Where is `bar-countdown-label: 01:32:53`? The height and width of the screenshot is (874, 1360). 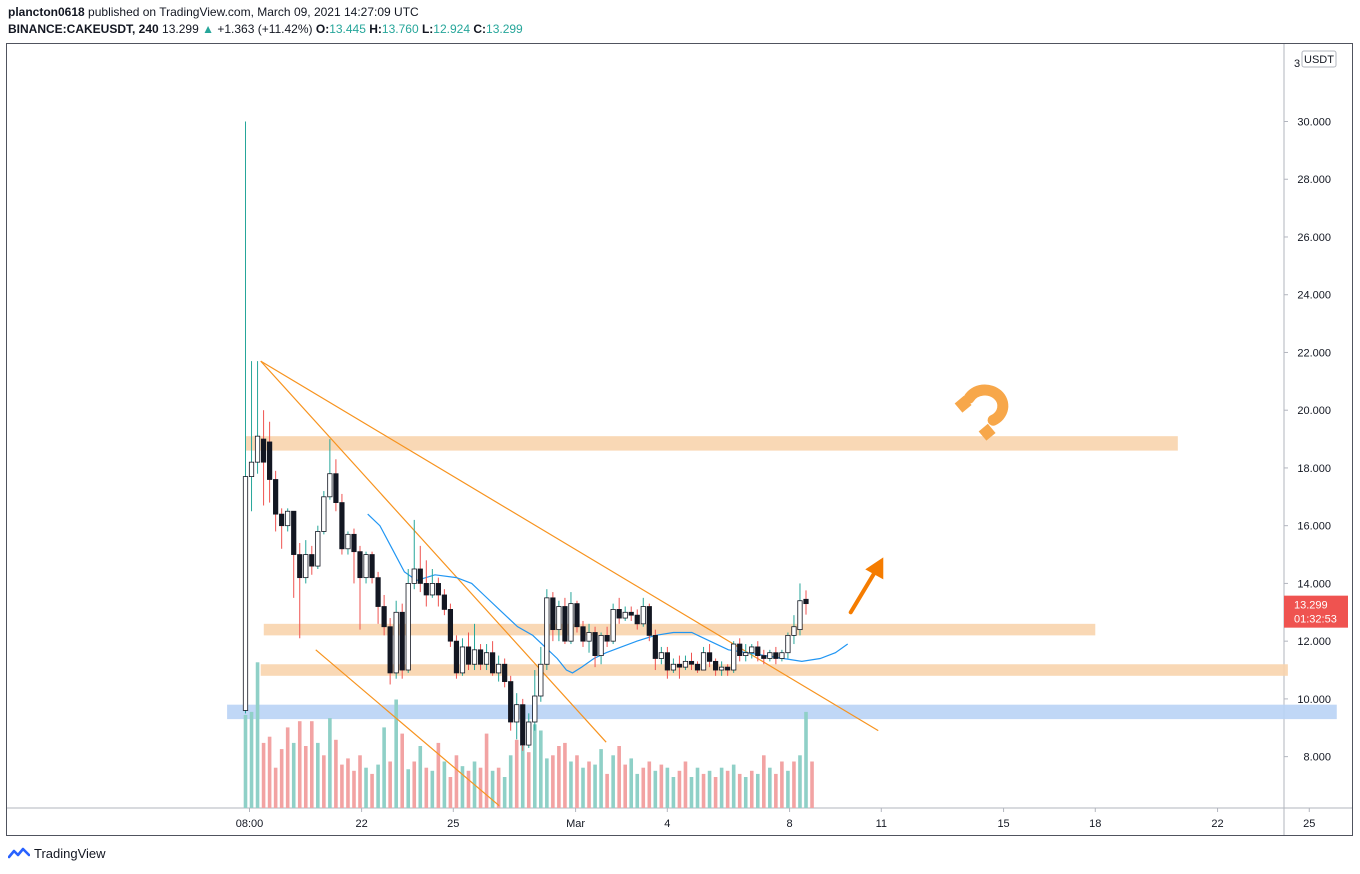
bar-countdown-label: 01:32:53 is located at coordinates (1315, 620).